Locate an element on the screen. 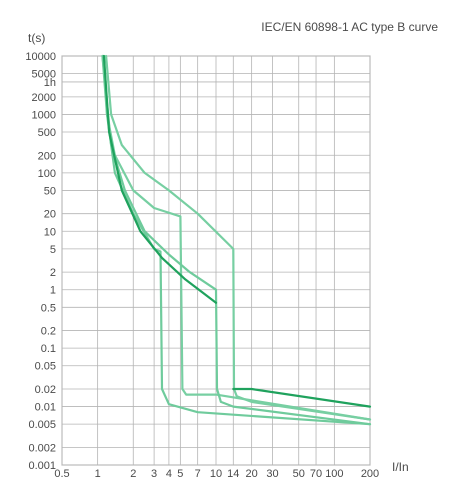 Image resolution: width=468 pixels, height=487 pixels. x-tick-label: 50 is located at coordinates (299, 474).